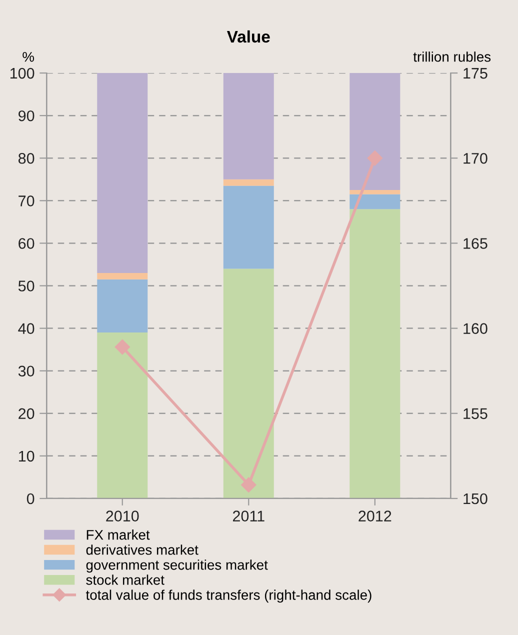  What do you see at coordinates (28, 57) in the screenshot?
I see `y-axis-title: %` at bounding box center [28, 57].